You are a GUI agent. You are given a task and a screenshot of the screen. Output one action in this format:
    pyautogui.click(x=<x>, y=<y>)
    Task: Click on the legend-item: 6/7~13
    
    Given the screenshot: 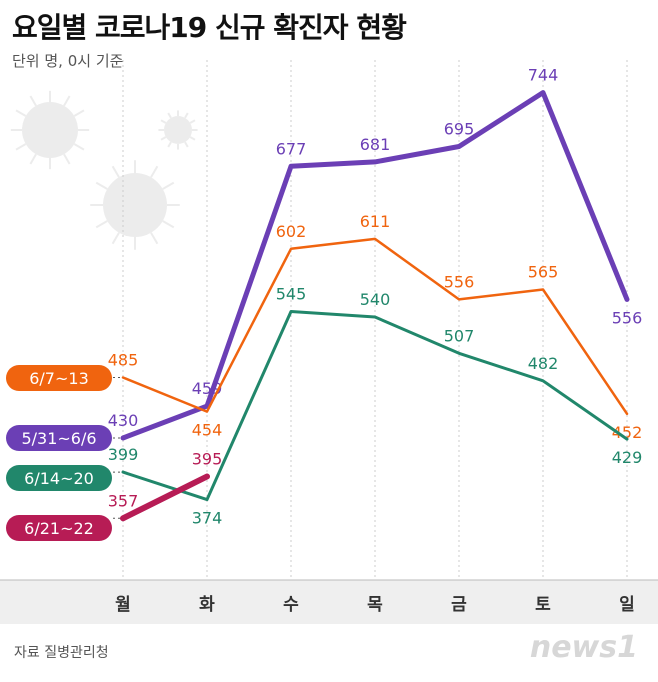 What is the action you would take?
    pyautogui.click(x=59, y=378)
    